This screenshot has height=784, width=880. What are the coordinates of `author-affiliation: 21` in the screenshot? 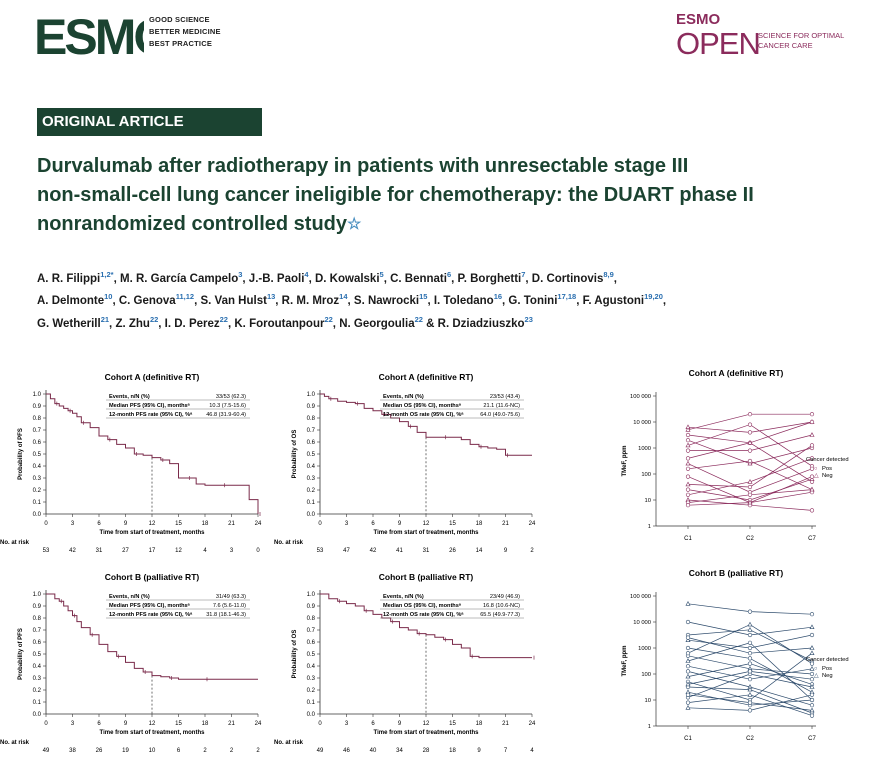 It's located at (105, 319).